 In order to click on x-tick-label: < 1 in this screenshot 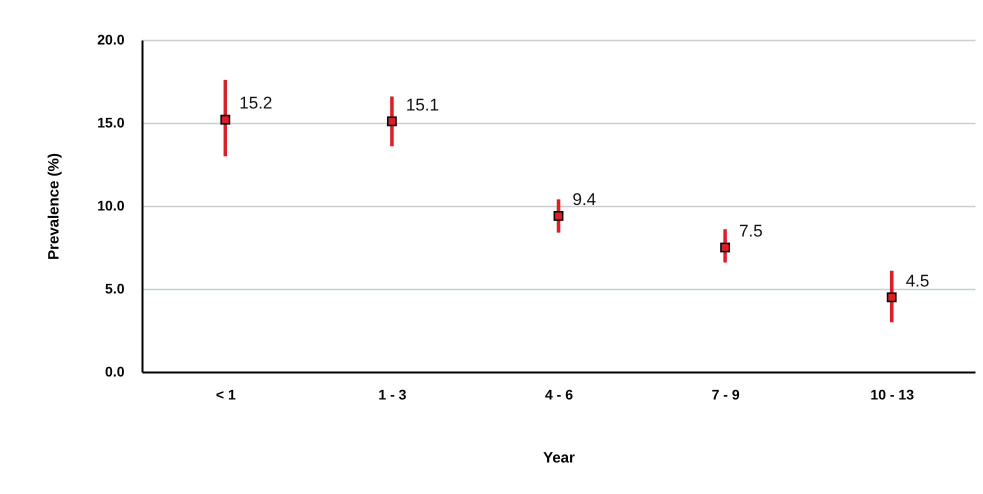, I will do `click(226, 394)`.